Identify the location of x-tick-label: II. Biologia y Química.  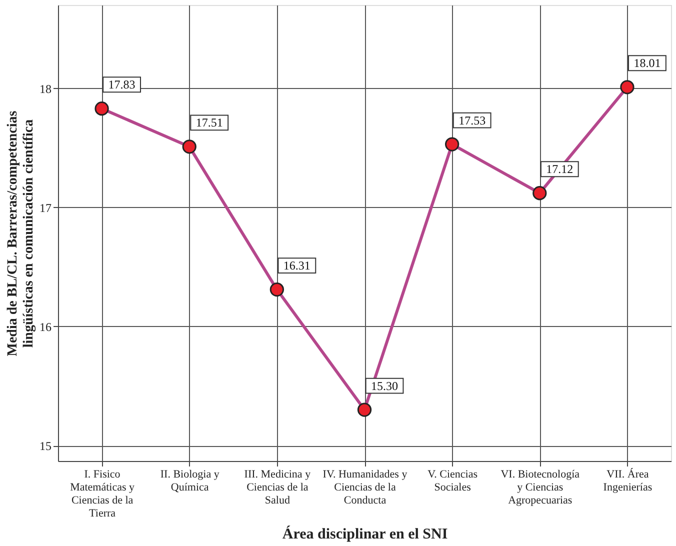
(190, 481).